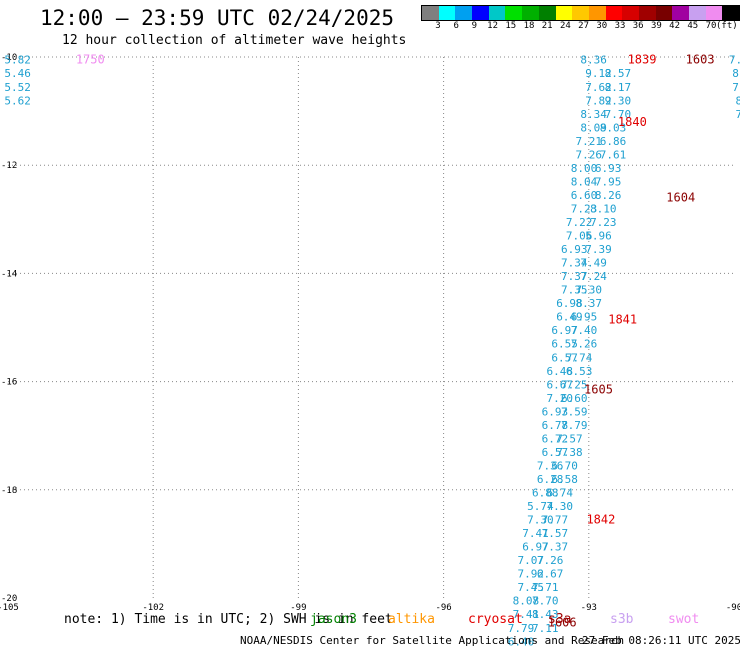  I want to click on wave-height-value: 7.21, so click(589, 141).